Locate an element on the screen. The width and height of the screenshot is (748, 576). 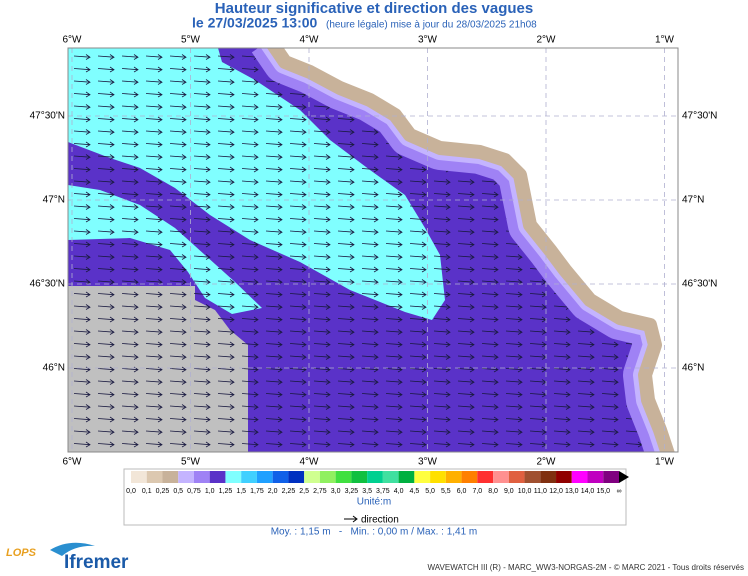
lon-label-top: 6°W is located at coordinates (73, 40).